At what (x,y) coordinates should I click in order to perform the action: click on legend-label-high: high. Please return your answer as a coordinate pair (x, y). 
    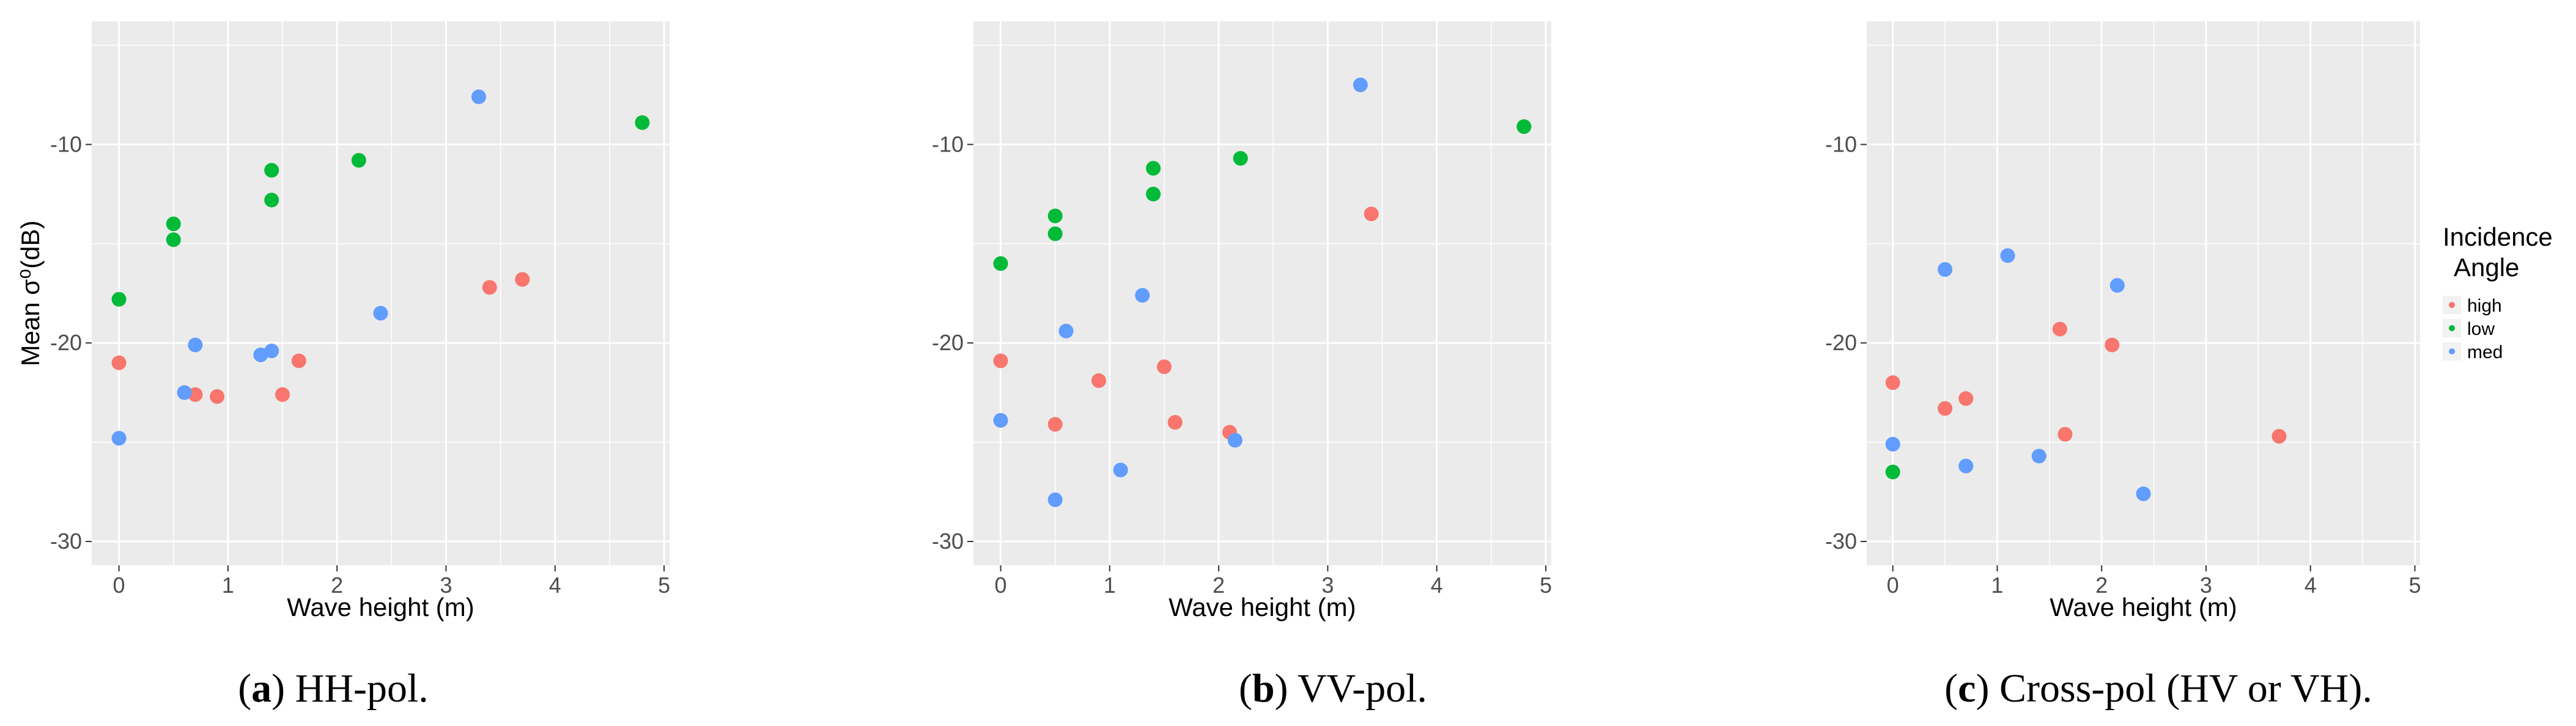
    Looking at the image, I should click on (2484, 306).